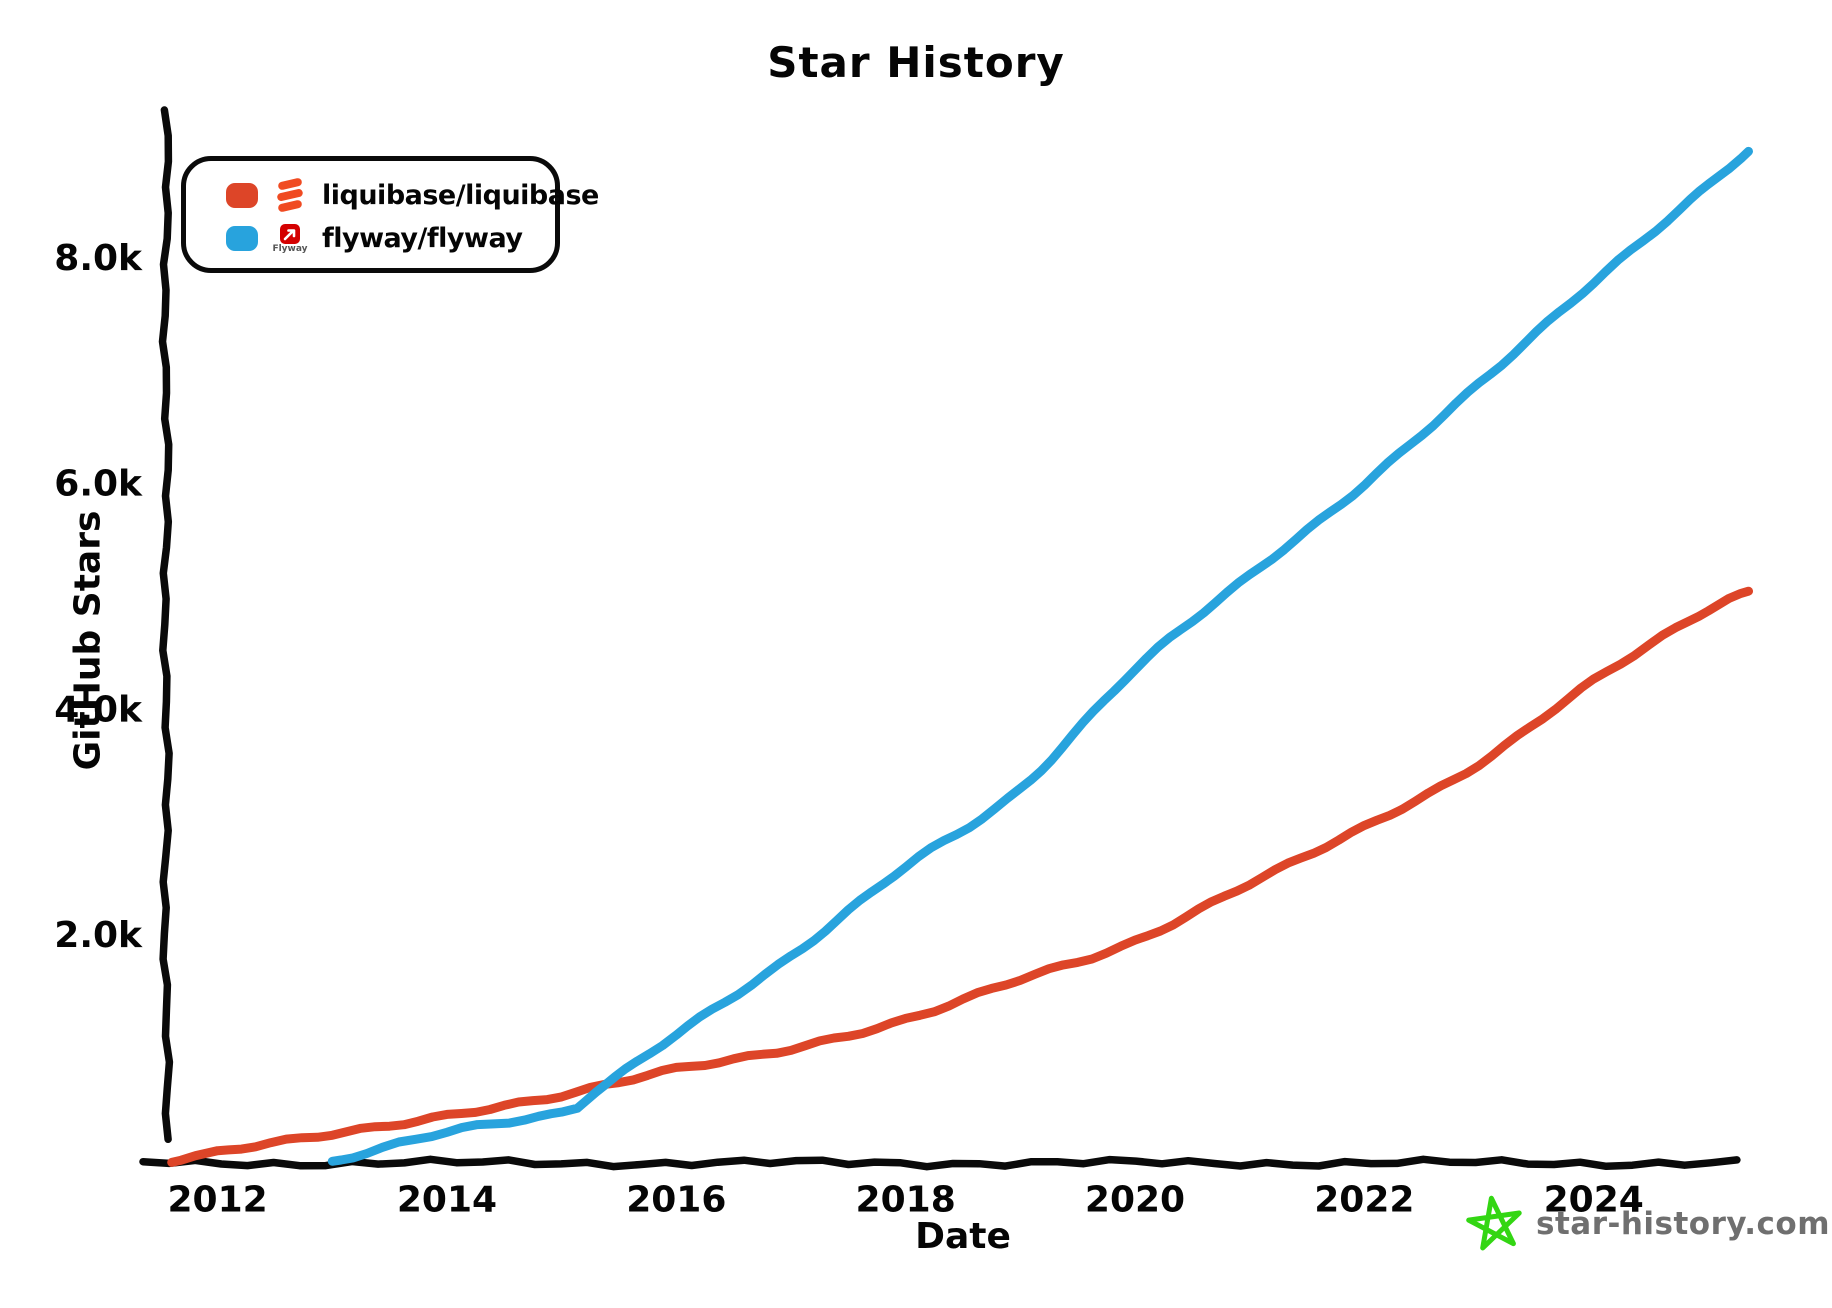 This screenshot has width=1832, height=1308. Describe the element at coordinates (447, 1200) in the screenshot. I see `x-tick-label: 2014` at that location.